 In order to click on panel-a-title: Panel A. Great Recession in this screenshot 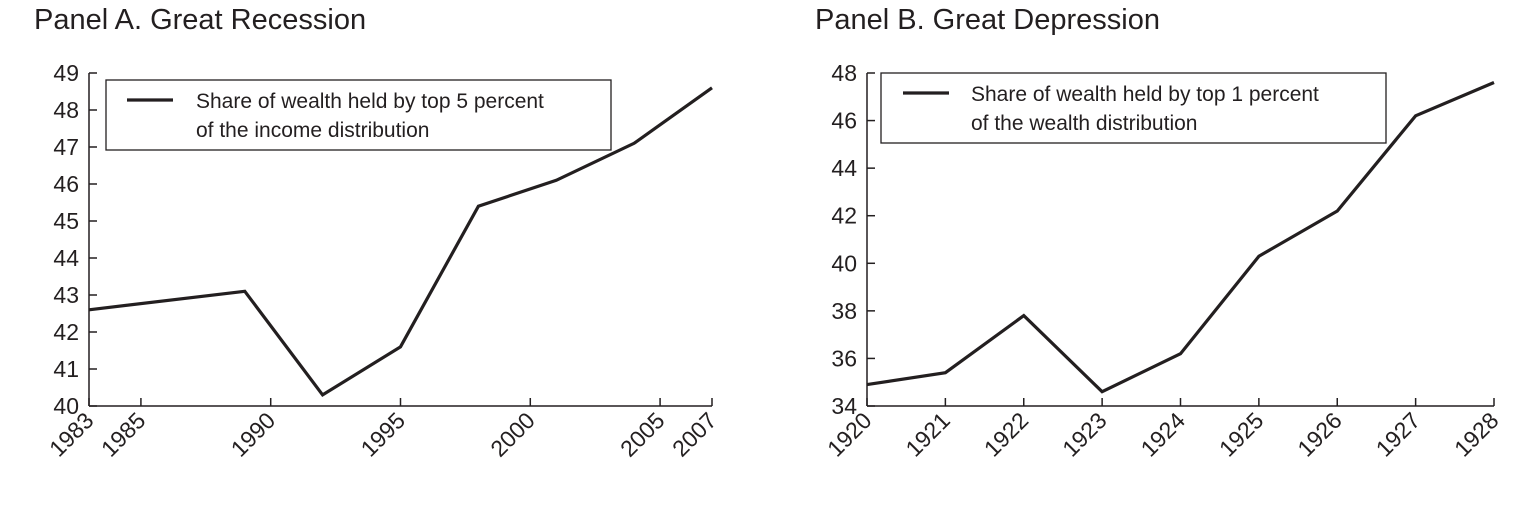, I will do `click(200, 20)`.